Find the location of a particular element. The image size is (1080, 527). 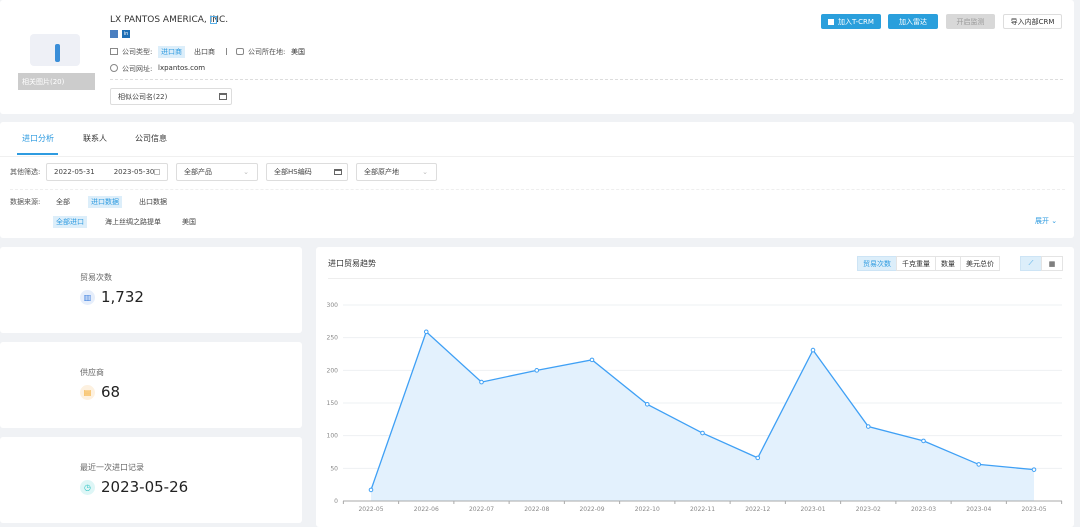

date-start: 2022-05-31 is located at coordinates (74, 172).